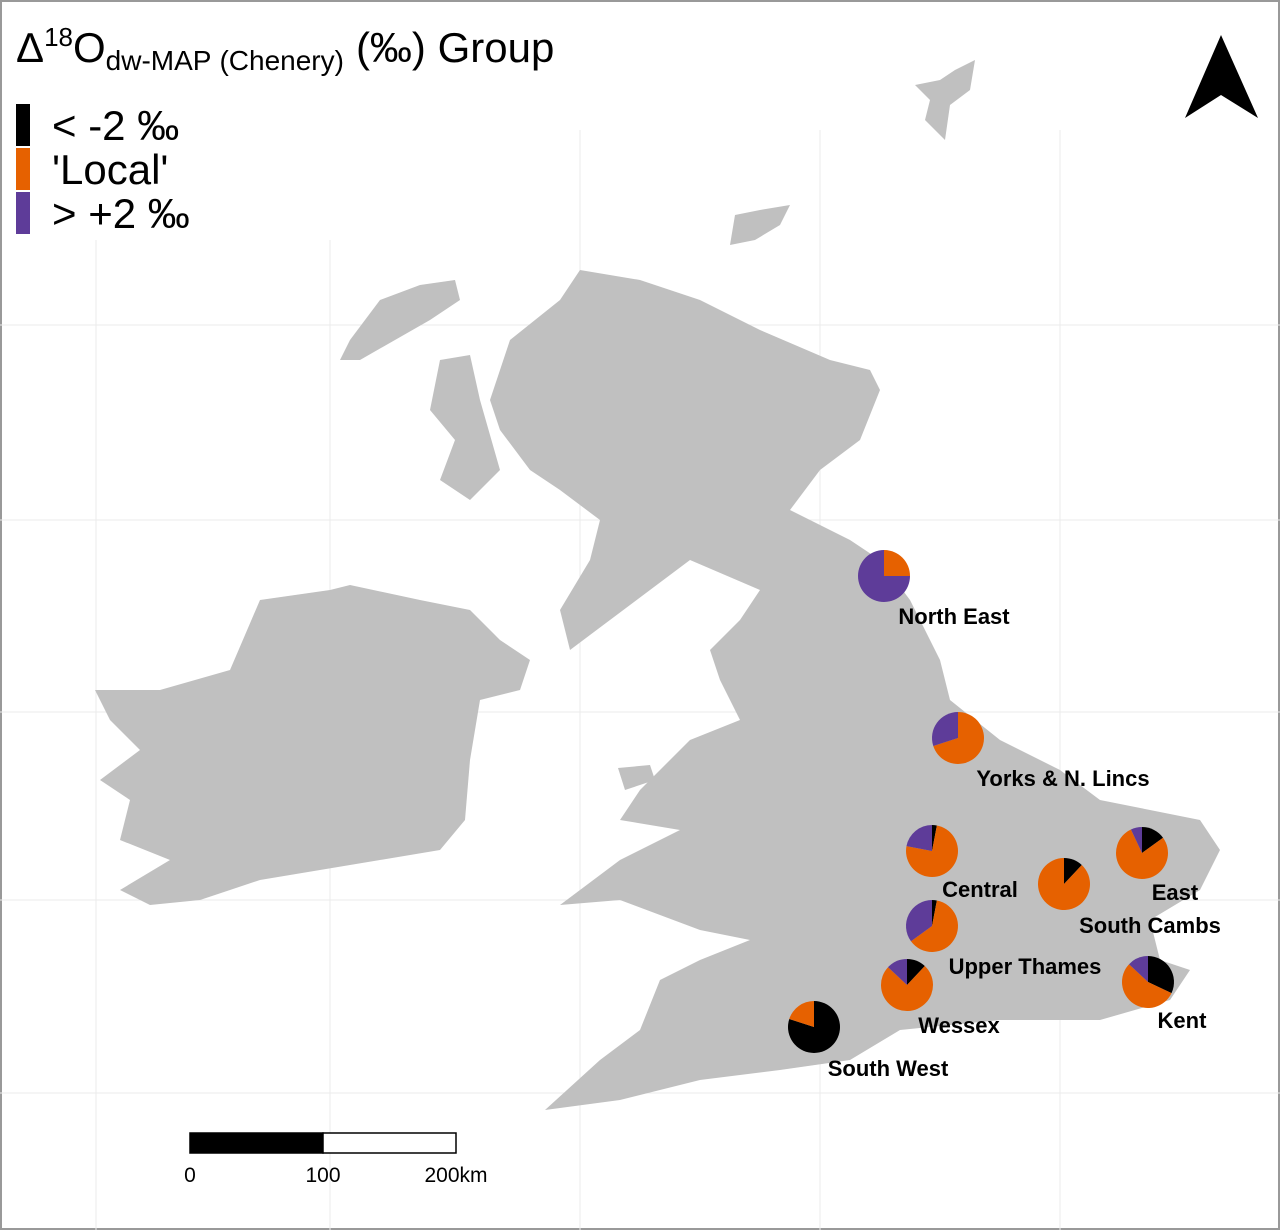  I want to click on title-sub: dw-MAP, so click(159, 60).